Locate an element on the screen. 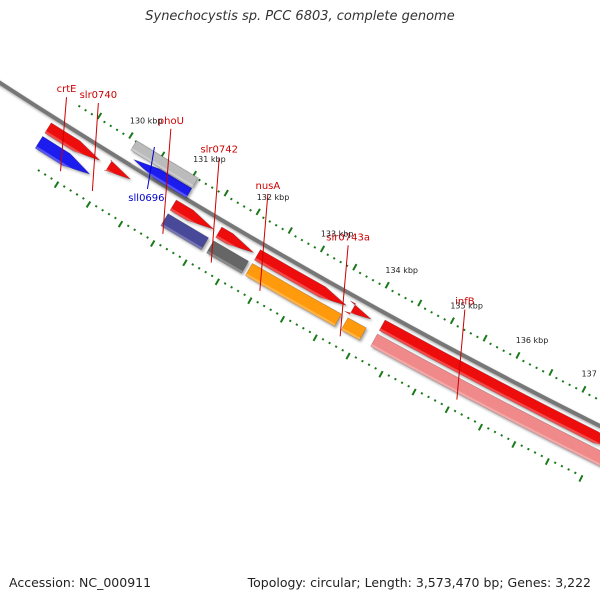 This screenshot has width=600, height=600. slr0743a-gene-highlight is located at coordinates (351, 334).